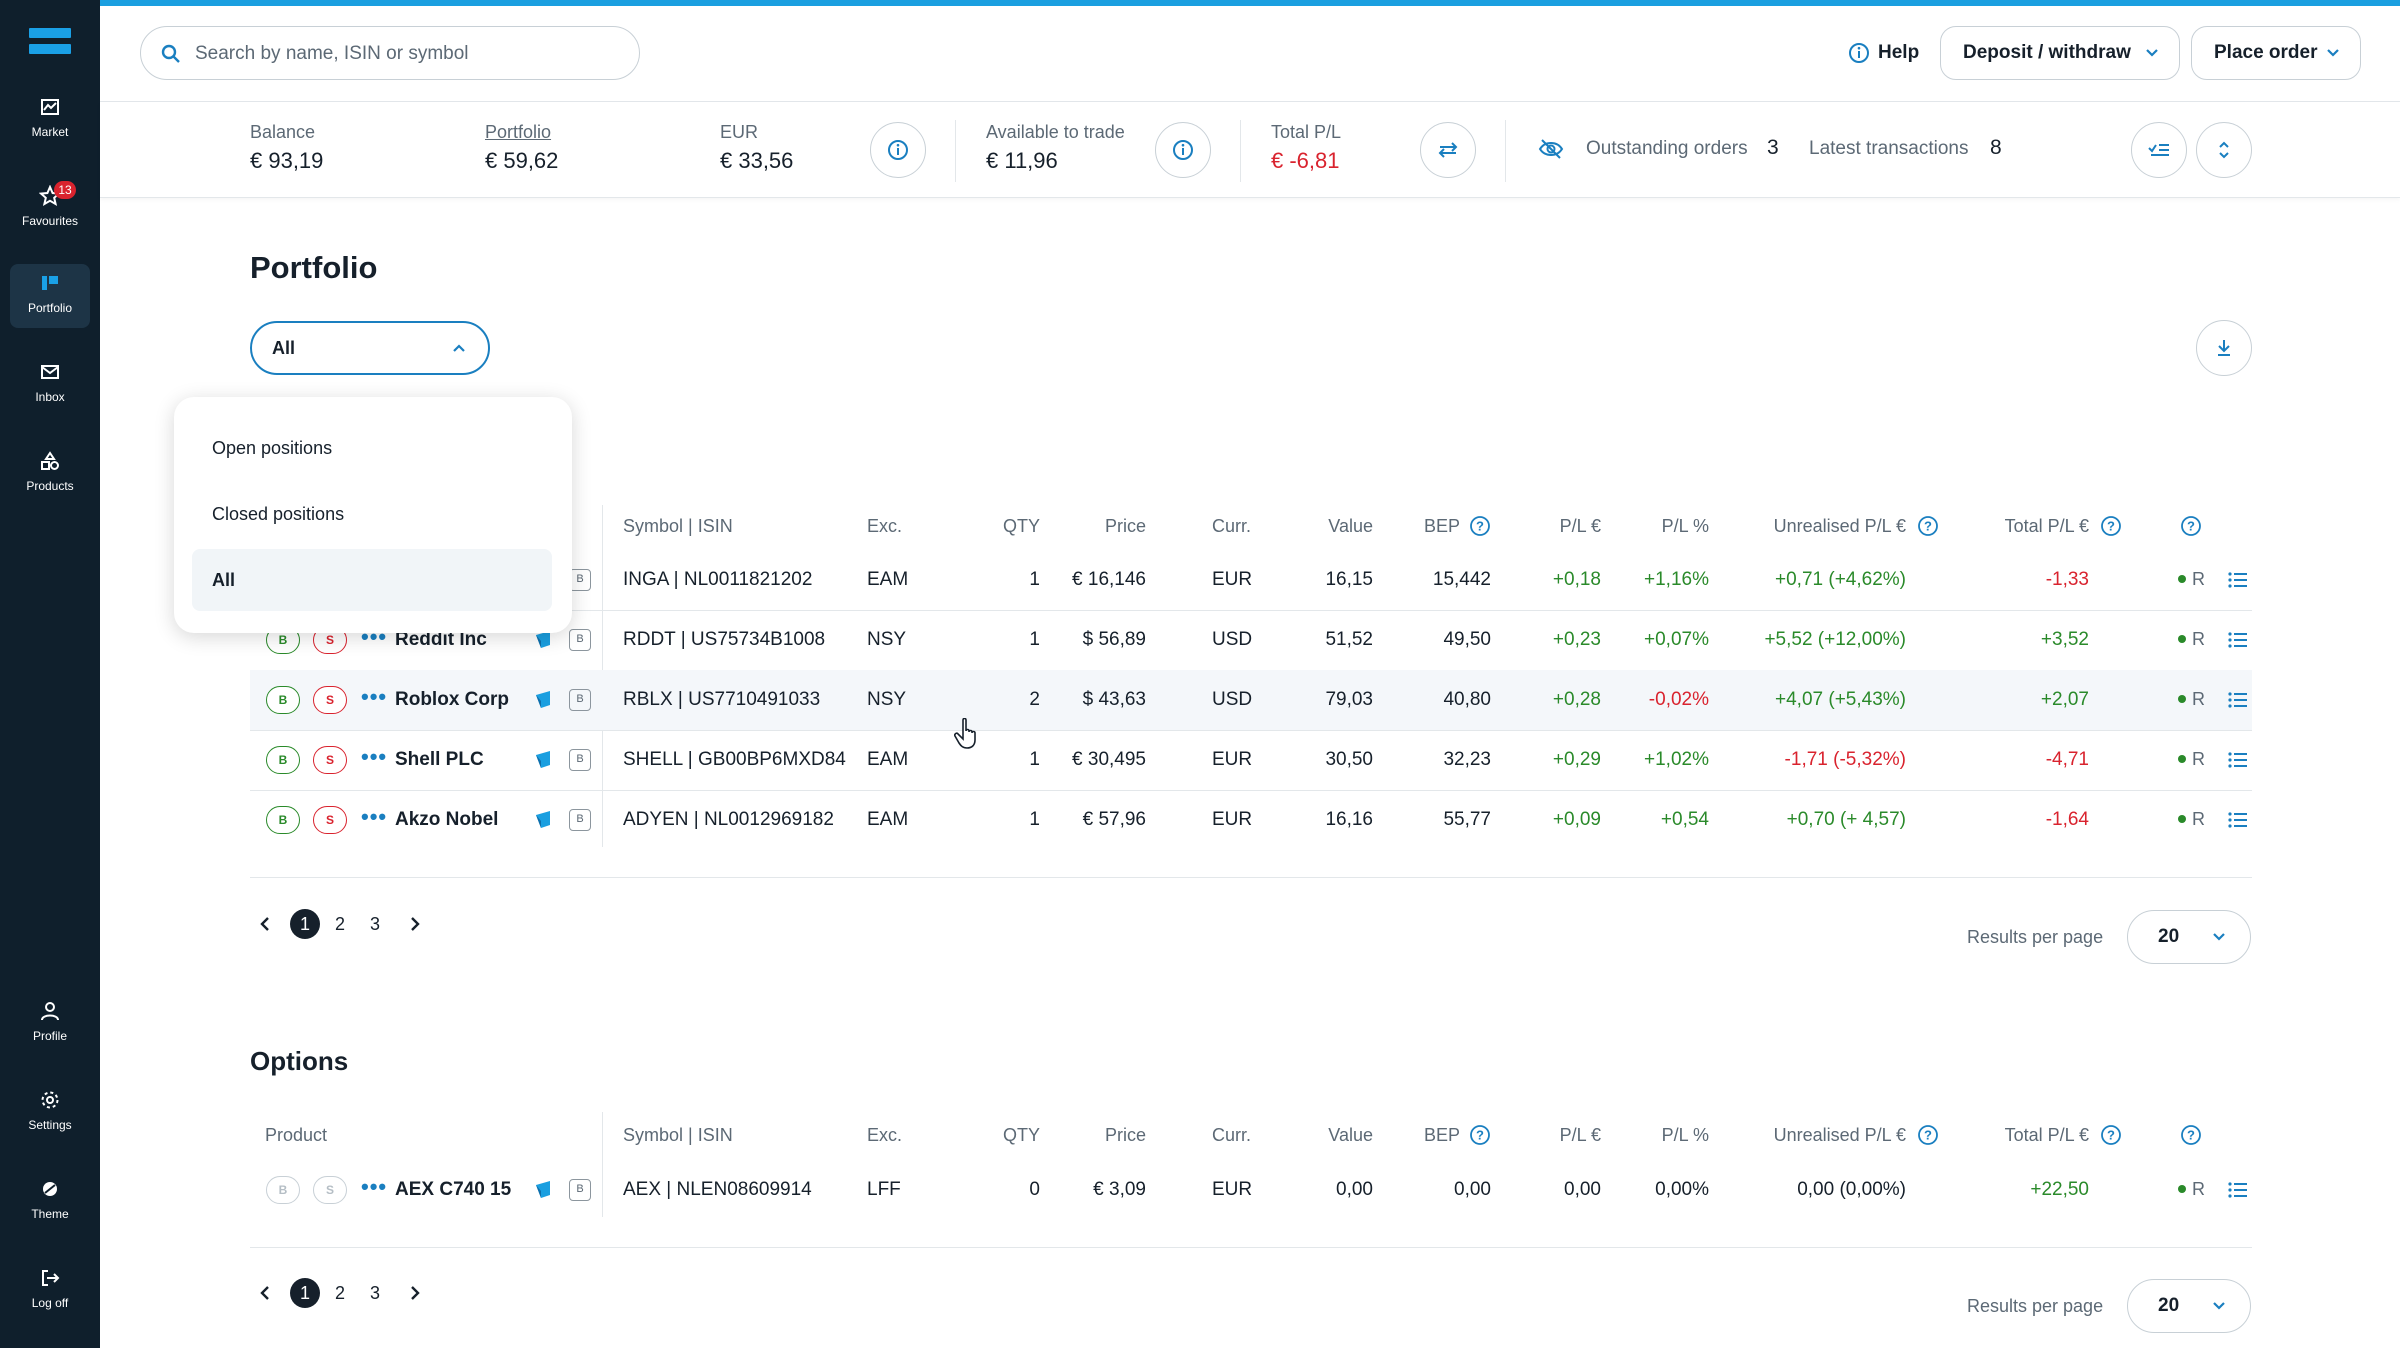 The image size is (2400, 1348). I want to click on search-box, so click(390, 53).